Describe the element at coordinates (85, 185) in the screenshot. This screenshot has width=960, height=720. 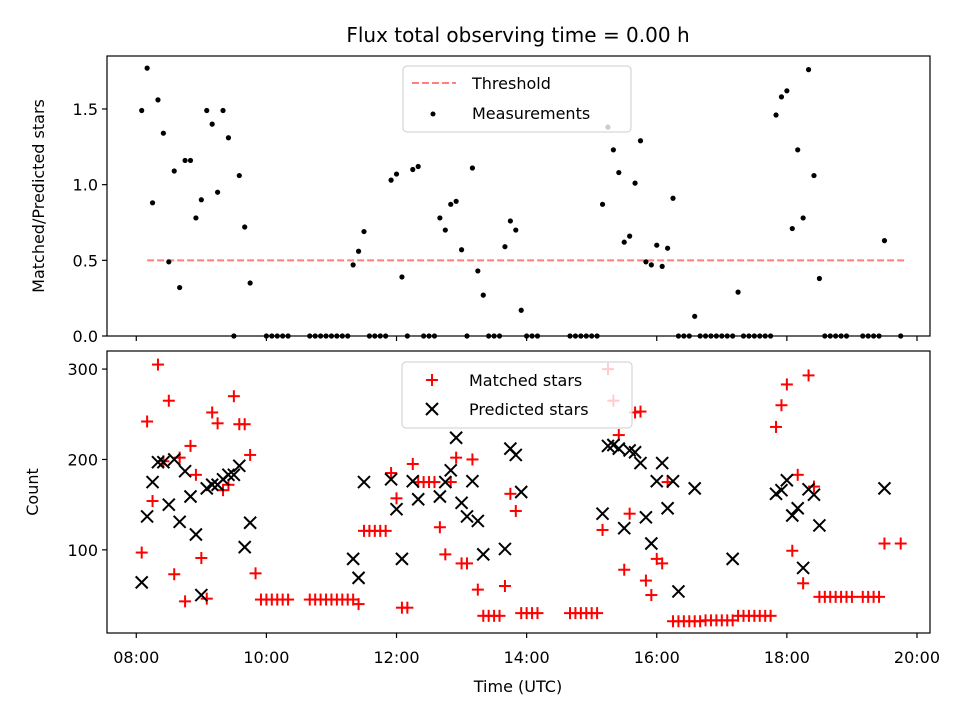
I see `top-y-tick-label: 1.0` at that location.